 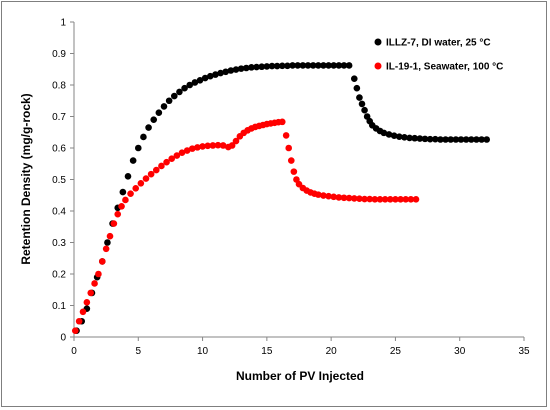 What do you see at coordinates (59, 86) in the screenshot?
I see `y-tick-label: 0.8` at bounding box center [59, 86].